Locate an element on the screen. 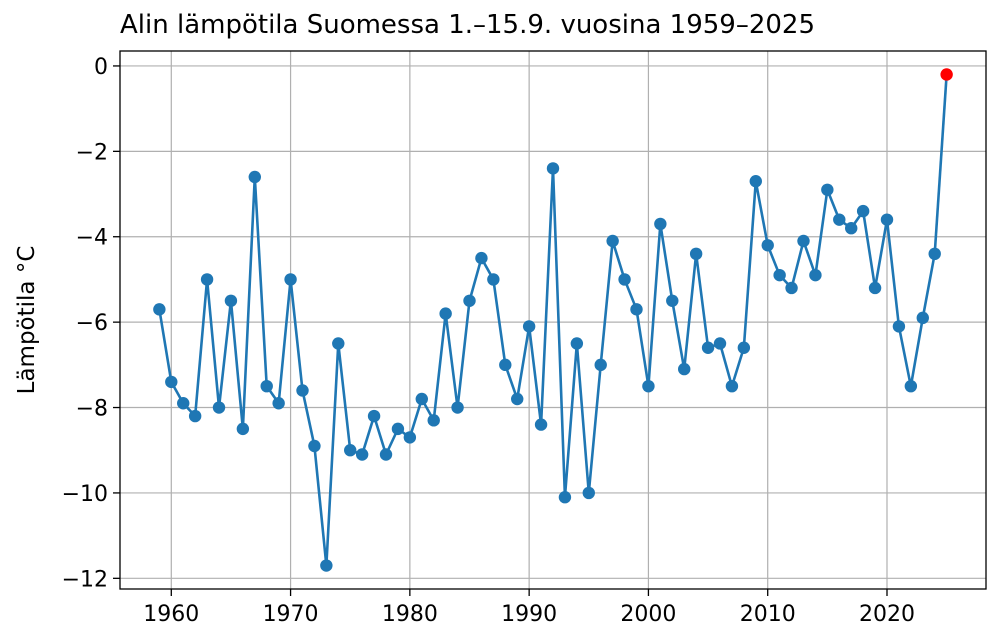 Image resolution: width=1000 pixels, height=643 pixels. y-tick-label: −12 is located at coordinates (85, 579).